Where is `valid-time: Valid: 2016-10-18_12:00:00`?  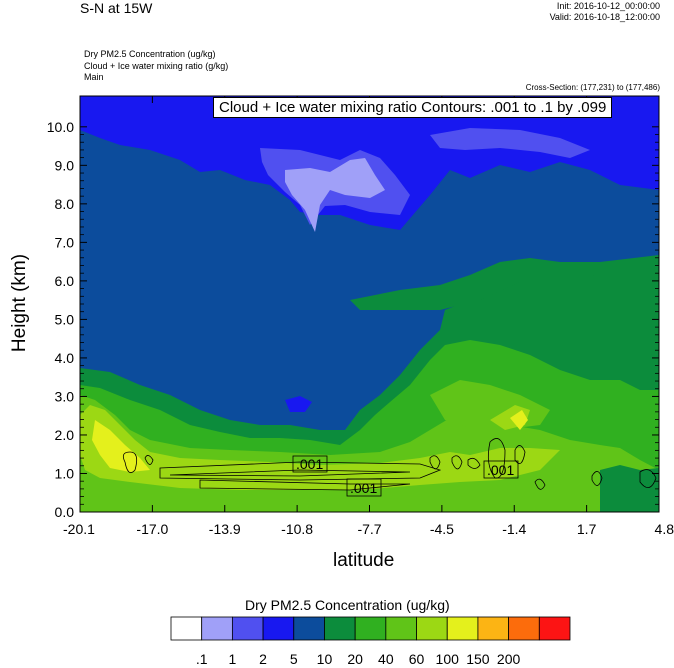
valid-time: Valid: 2016-10-18_12:00:00 is located at coordinates (604, 17).